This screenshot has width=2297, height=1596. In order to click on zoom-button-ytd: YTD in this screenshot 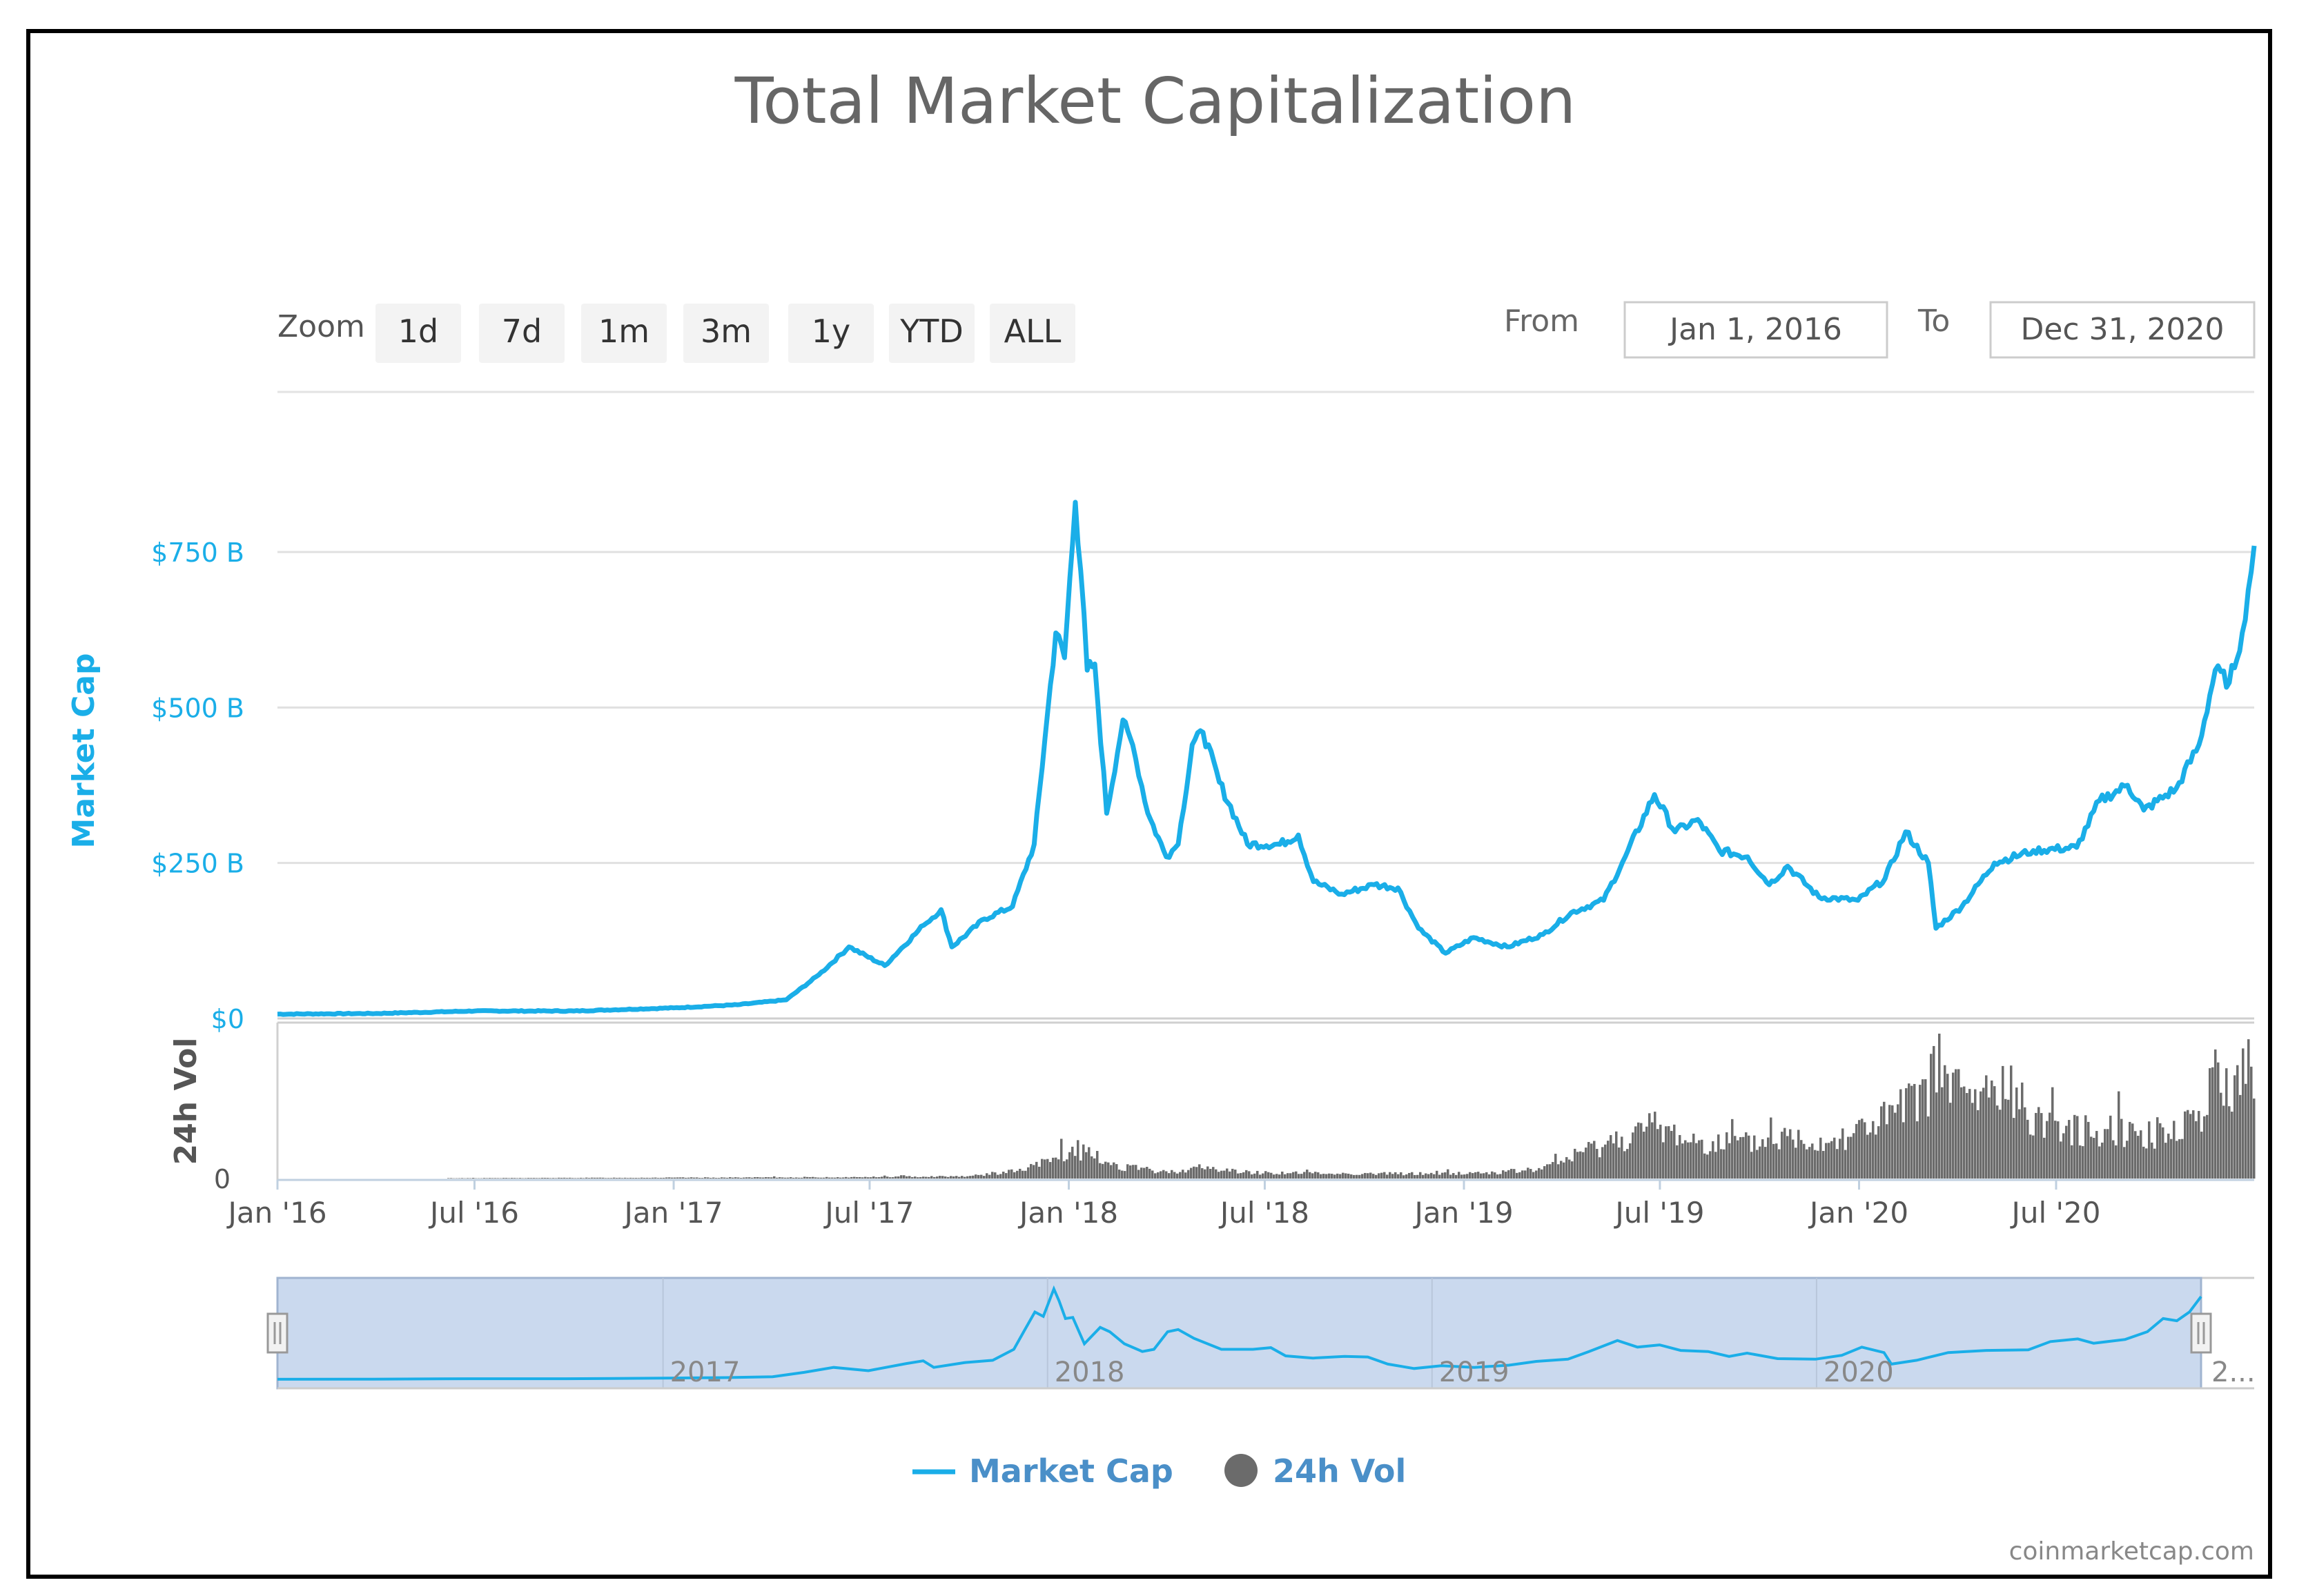, I will do `click(932, 333)`.